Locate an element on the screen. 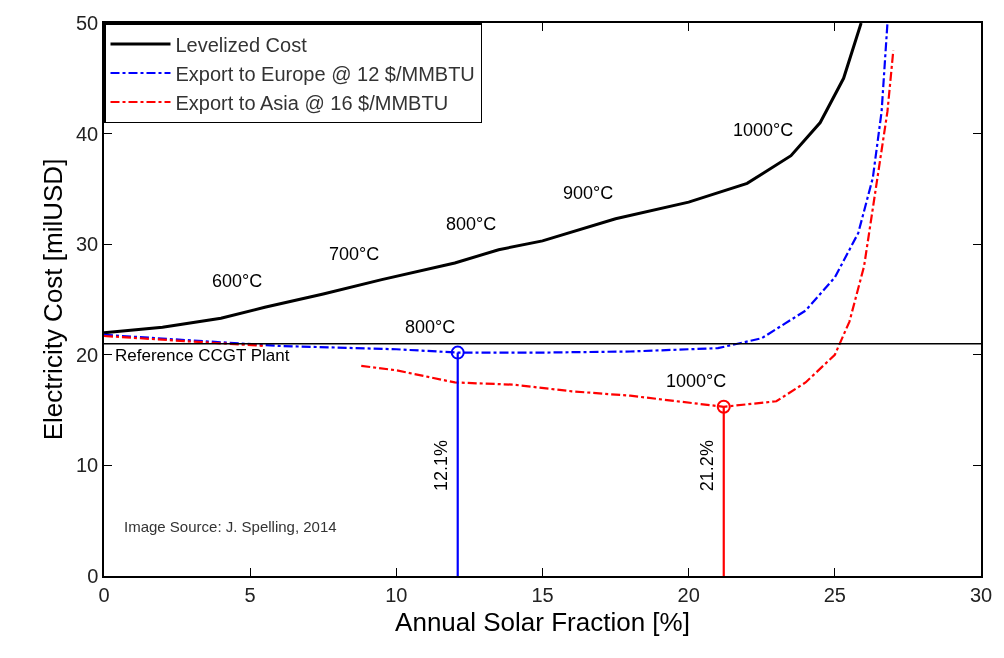 The width and height of the screenshot is (1004, 658). y-tick-label: 50 is located at coordinates (87, 23).